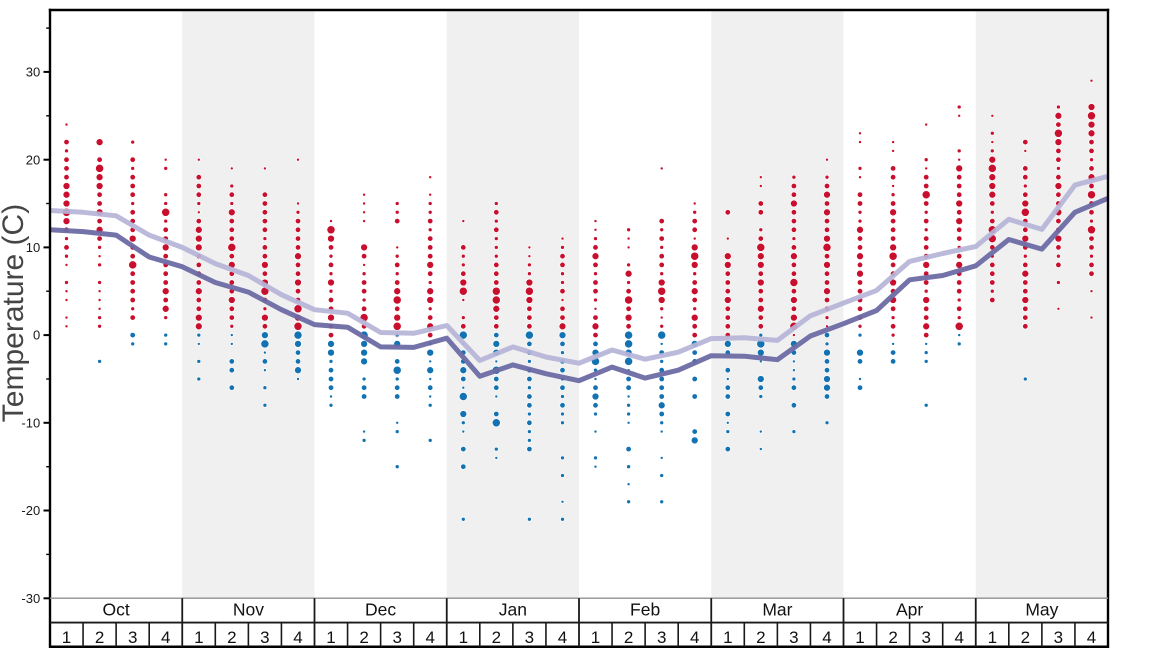  What do you see at coordinates (1041, 609) in the screenshot?
I see `svg-text: May` at bounding box center [1041, 609].